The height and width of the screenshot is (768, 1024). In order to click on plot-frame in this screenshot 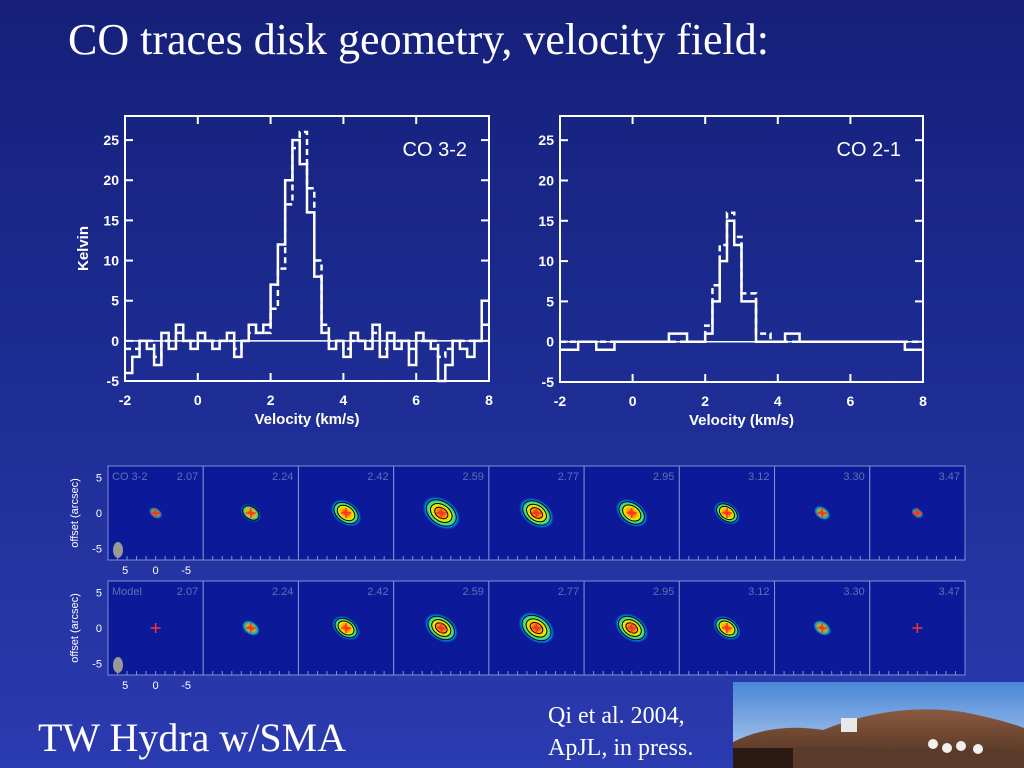, I will do `click(741, 249)`.